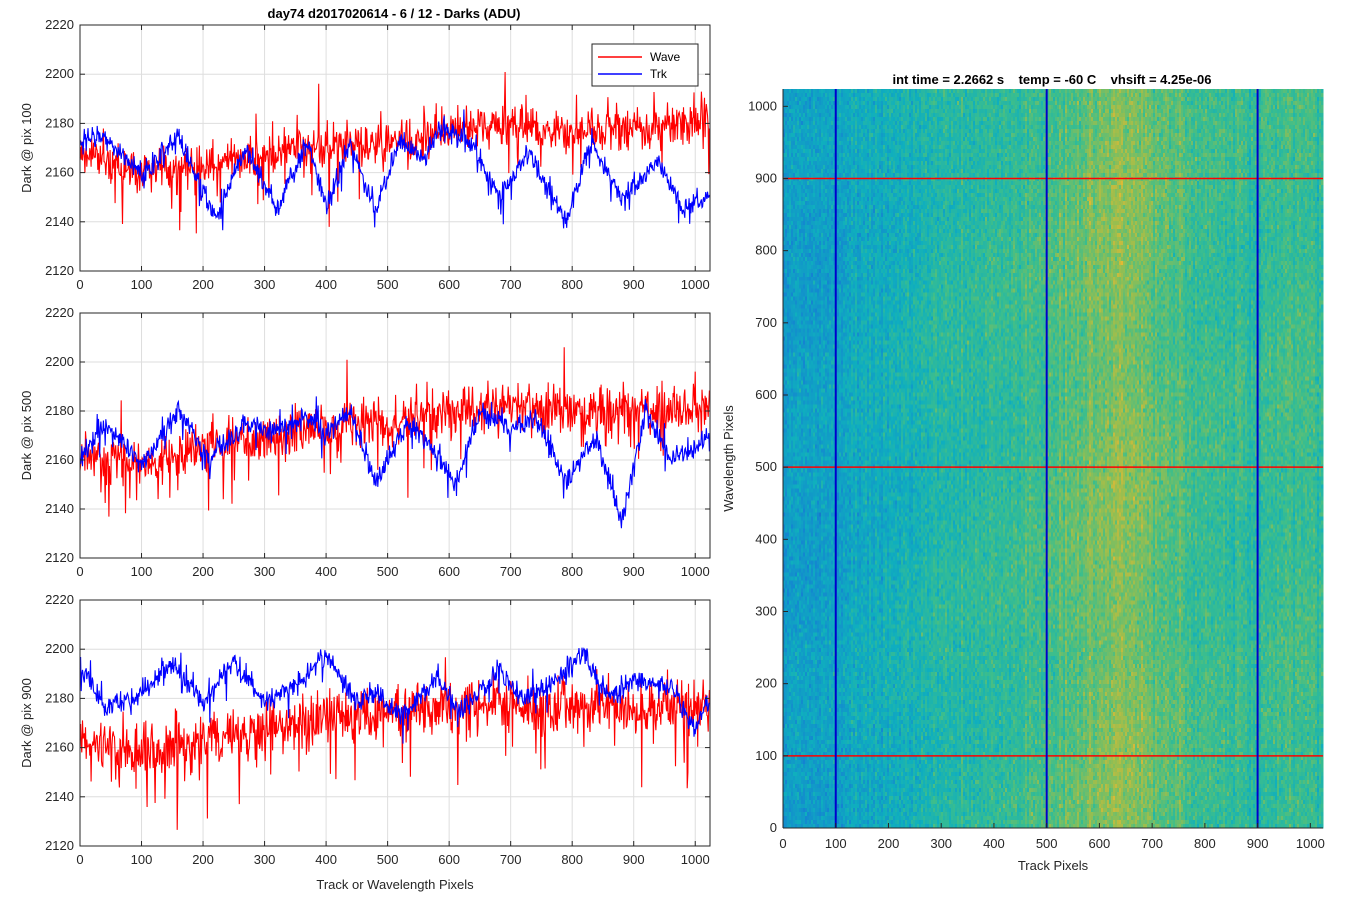  I want to click on y-axis-label: Dark @ pix 500, so click(26, 436).